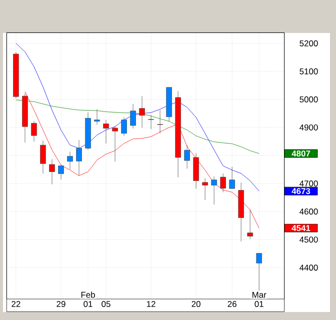 The width and height of the screenshot is (336, 320). What do you see at coordinates (232, 304) in the screenshot?
I see `x-tick-label: 26` at bounding box center [232, 304].